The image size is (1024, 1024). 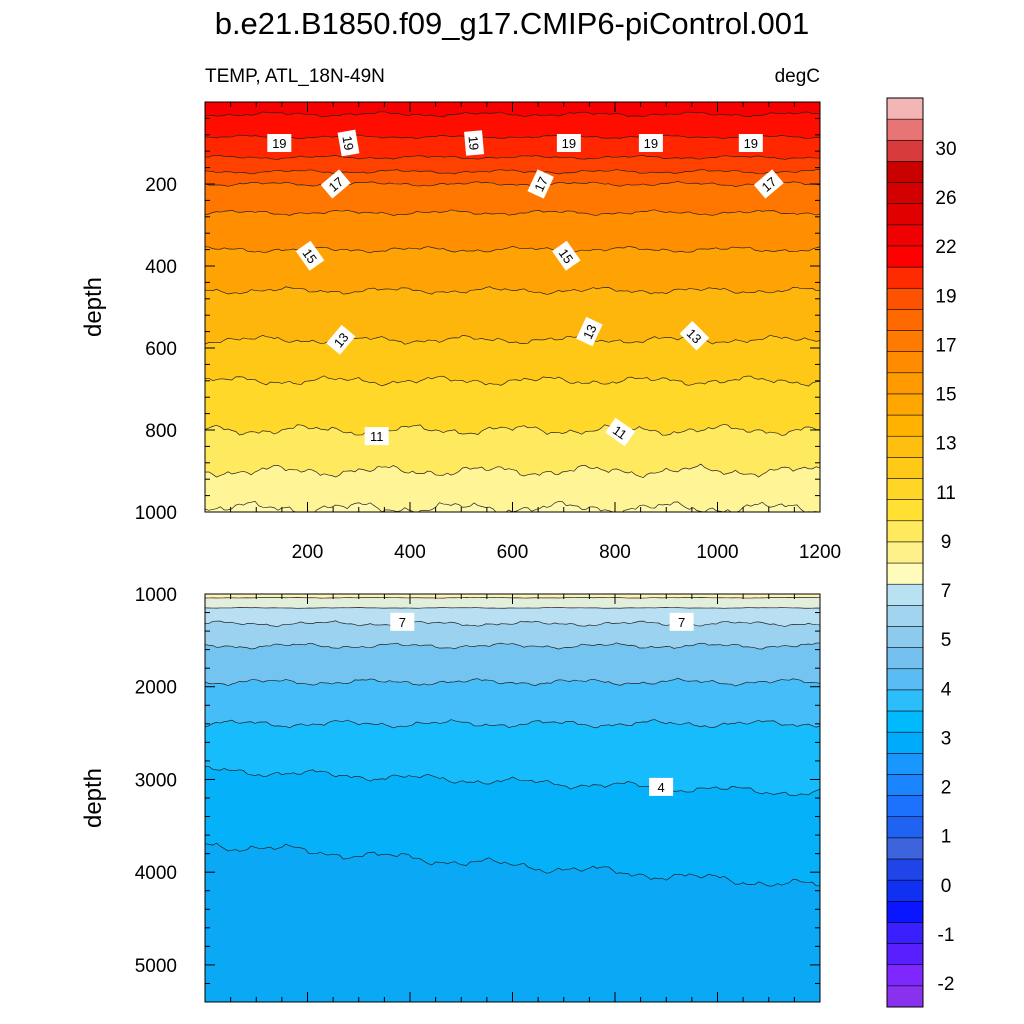 I want to click on colorbar-label: 13, so click(x=945, y=444).